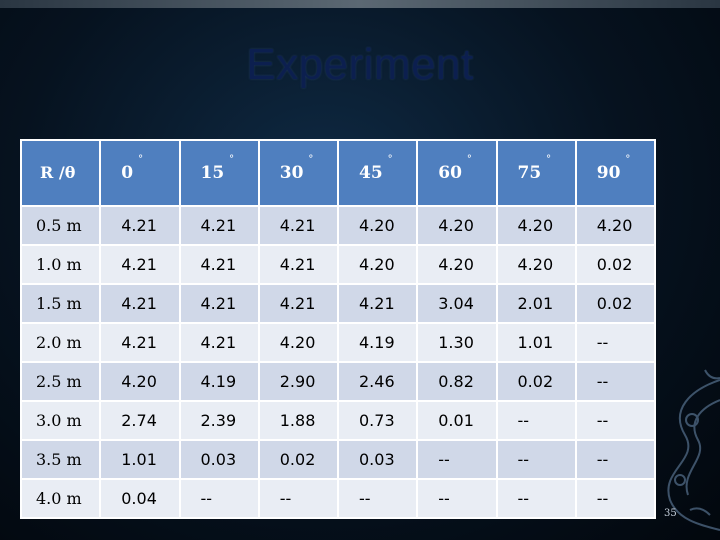 The image size is (720, 540). I want to click on row-label: 1.5 m, so click(60, 303).